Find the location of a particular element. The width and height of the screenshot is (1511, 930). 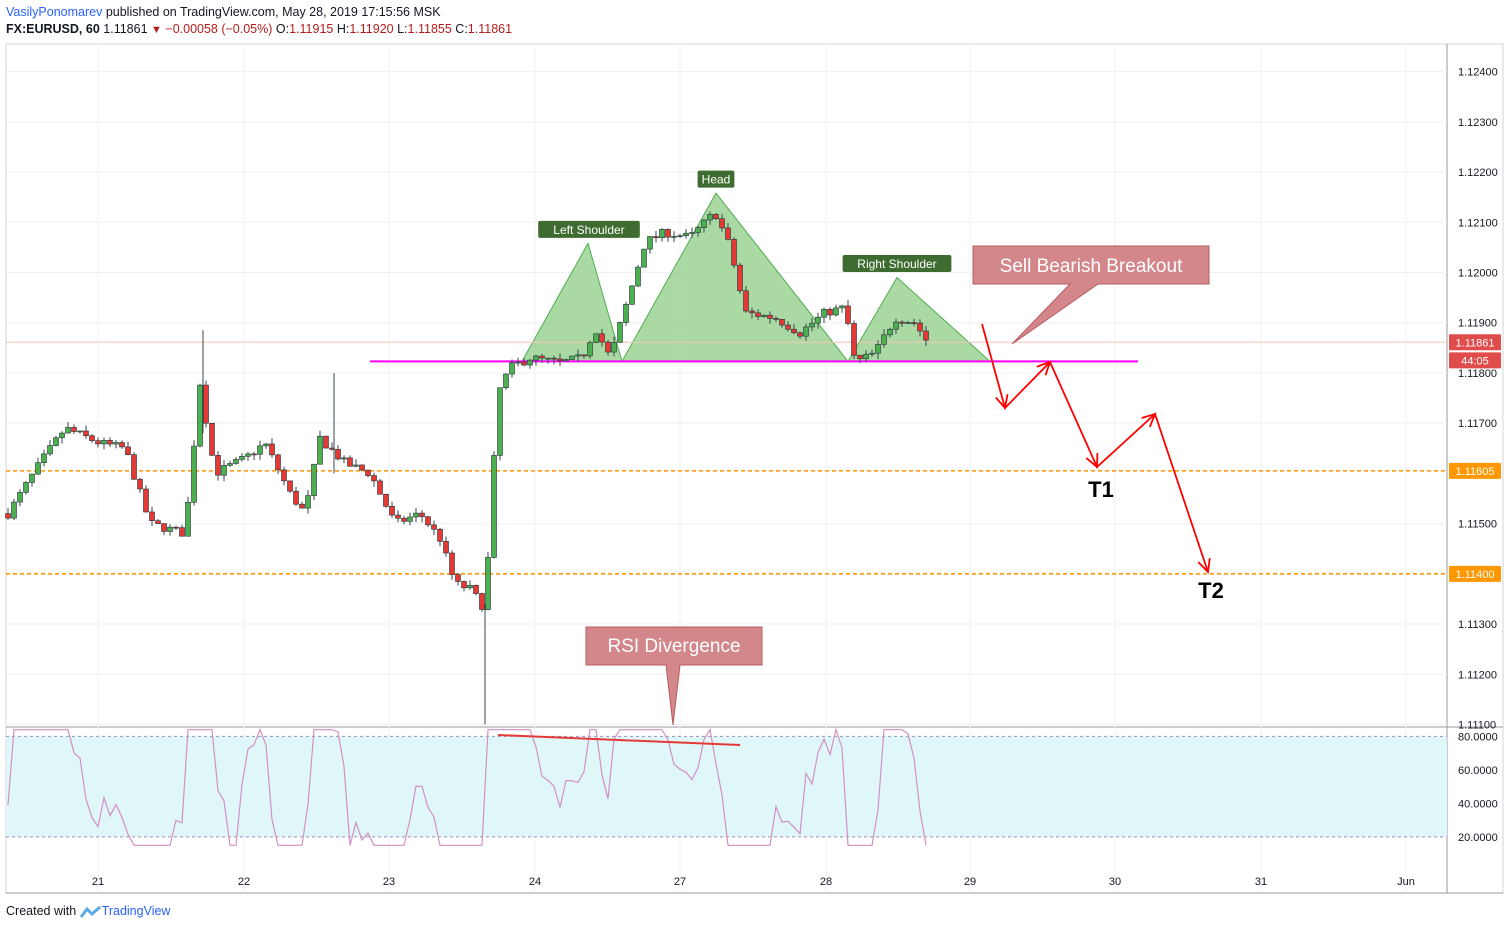

right-shoulder-shape is located at coordinates (919, 319).